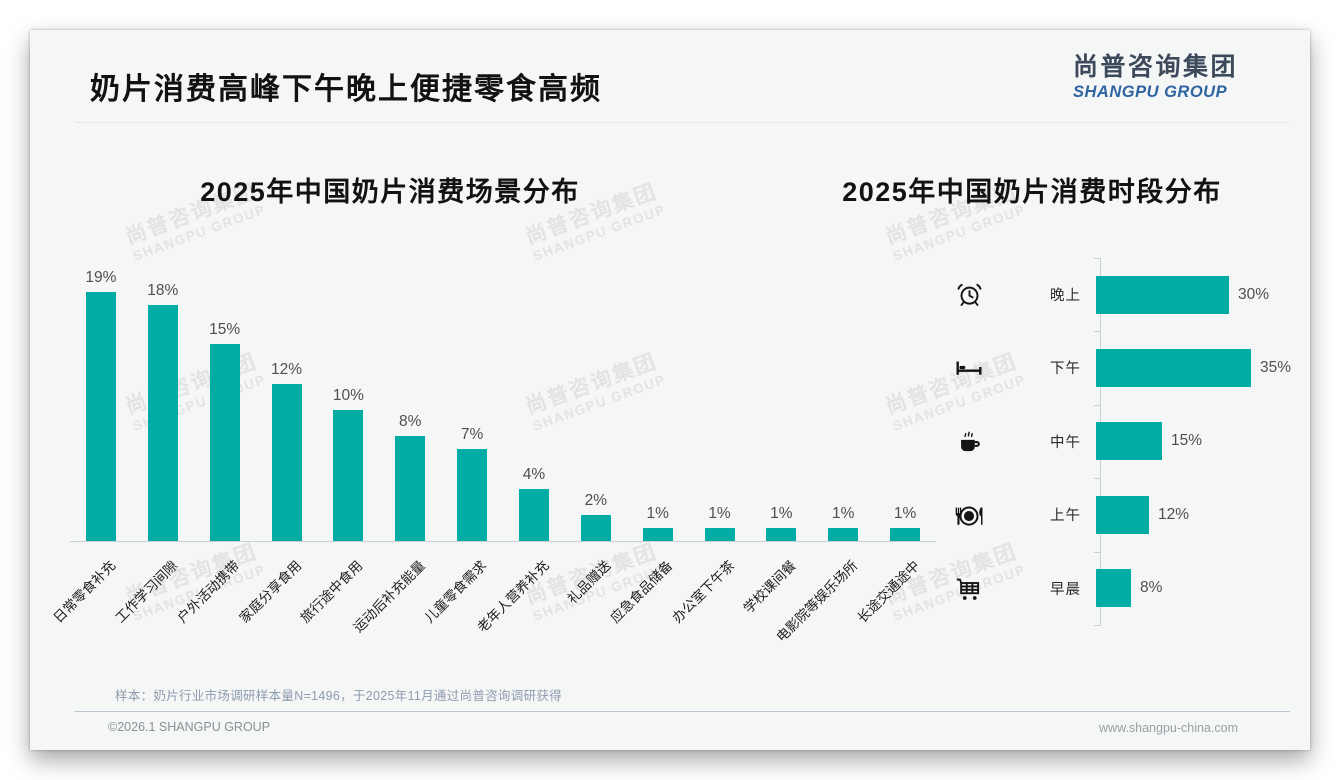 This screenshot has height=780, width=1340. I want to click on bed-icon, so click(969, 368).